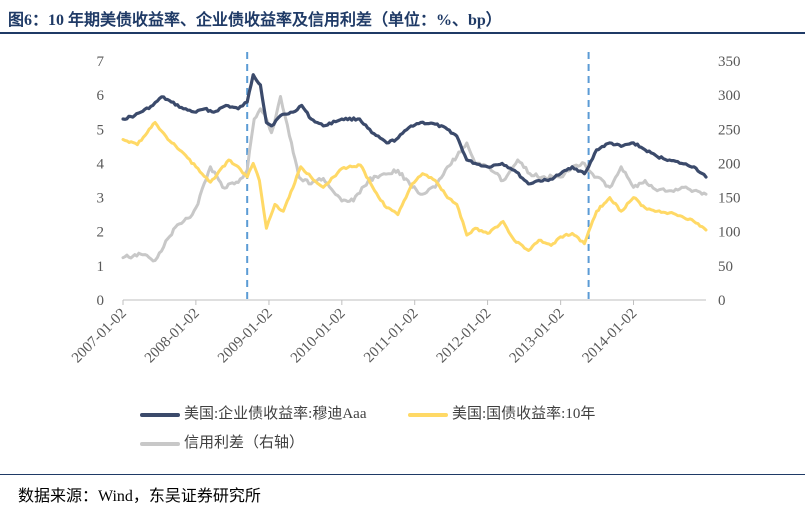  I want to click on title-bar: 图6：10 年期美债收益率、企业债收益率及信用利差（单位：%、bp）, so click(402, 17).